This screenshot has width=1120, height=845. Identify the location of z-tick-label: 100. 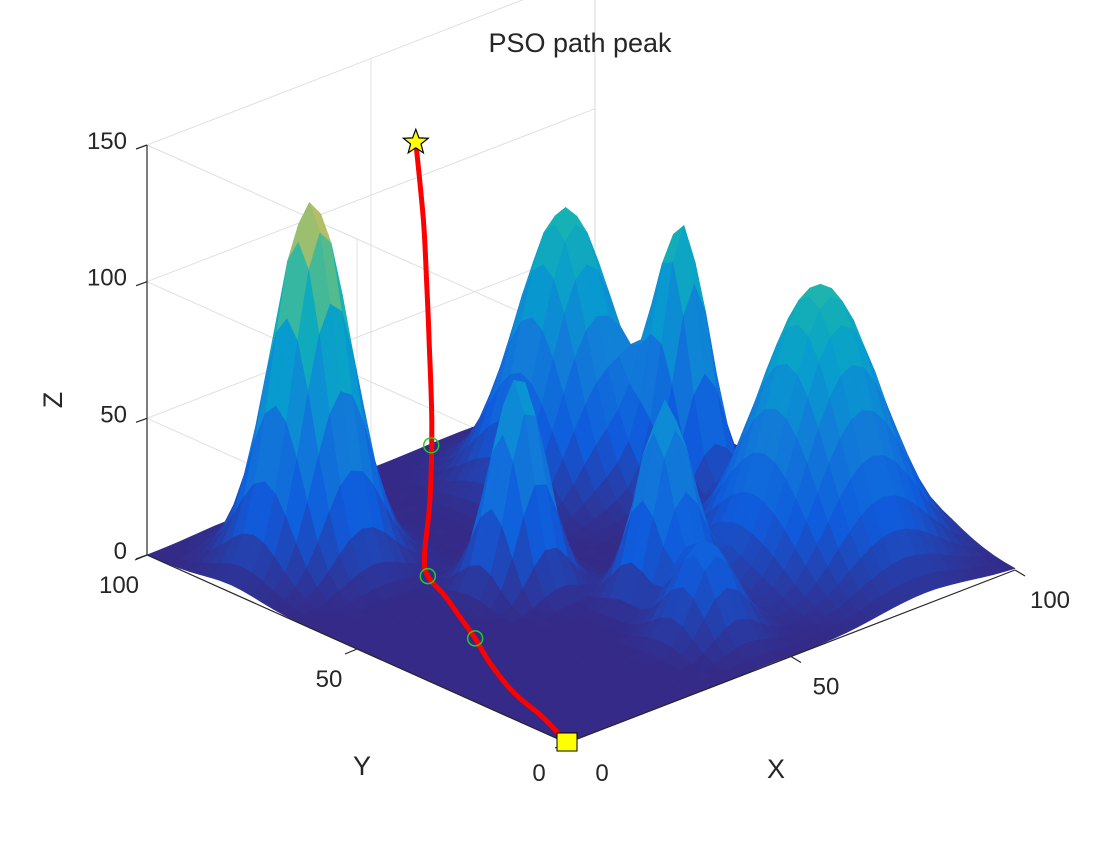
(107, 278).